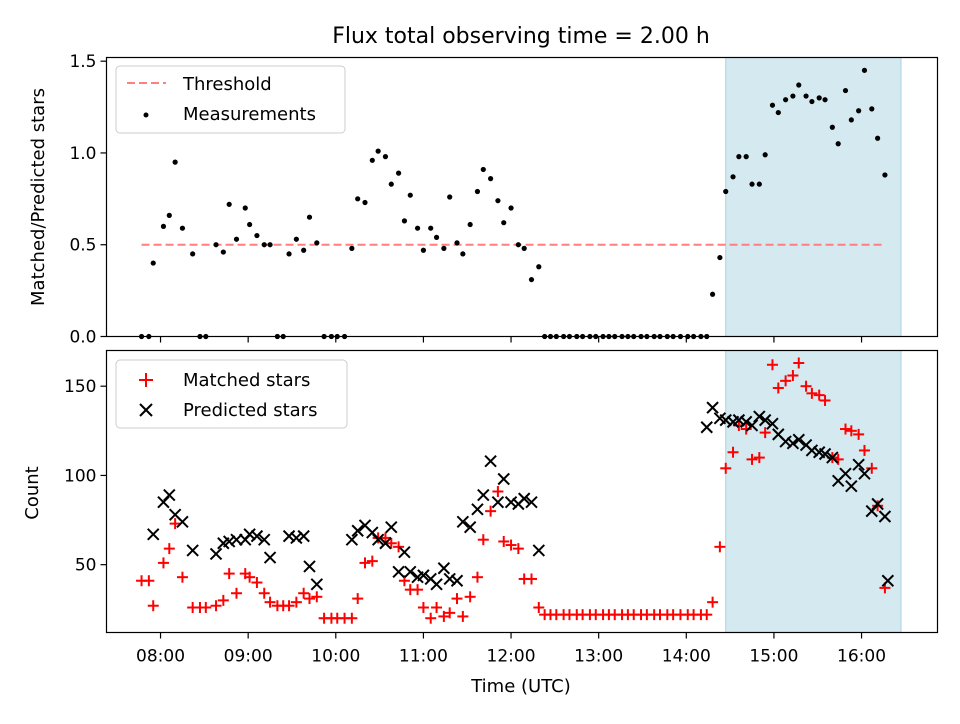 The width and height of the screenshot is (960, 724). Describe the element at coordinates (38, 197) in the screenshot. I see `ratio-y-axis-label: Matched/Predicted stars` at that location.